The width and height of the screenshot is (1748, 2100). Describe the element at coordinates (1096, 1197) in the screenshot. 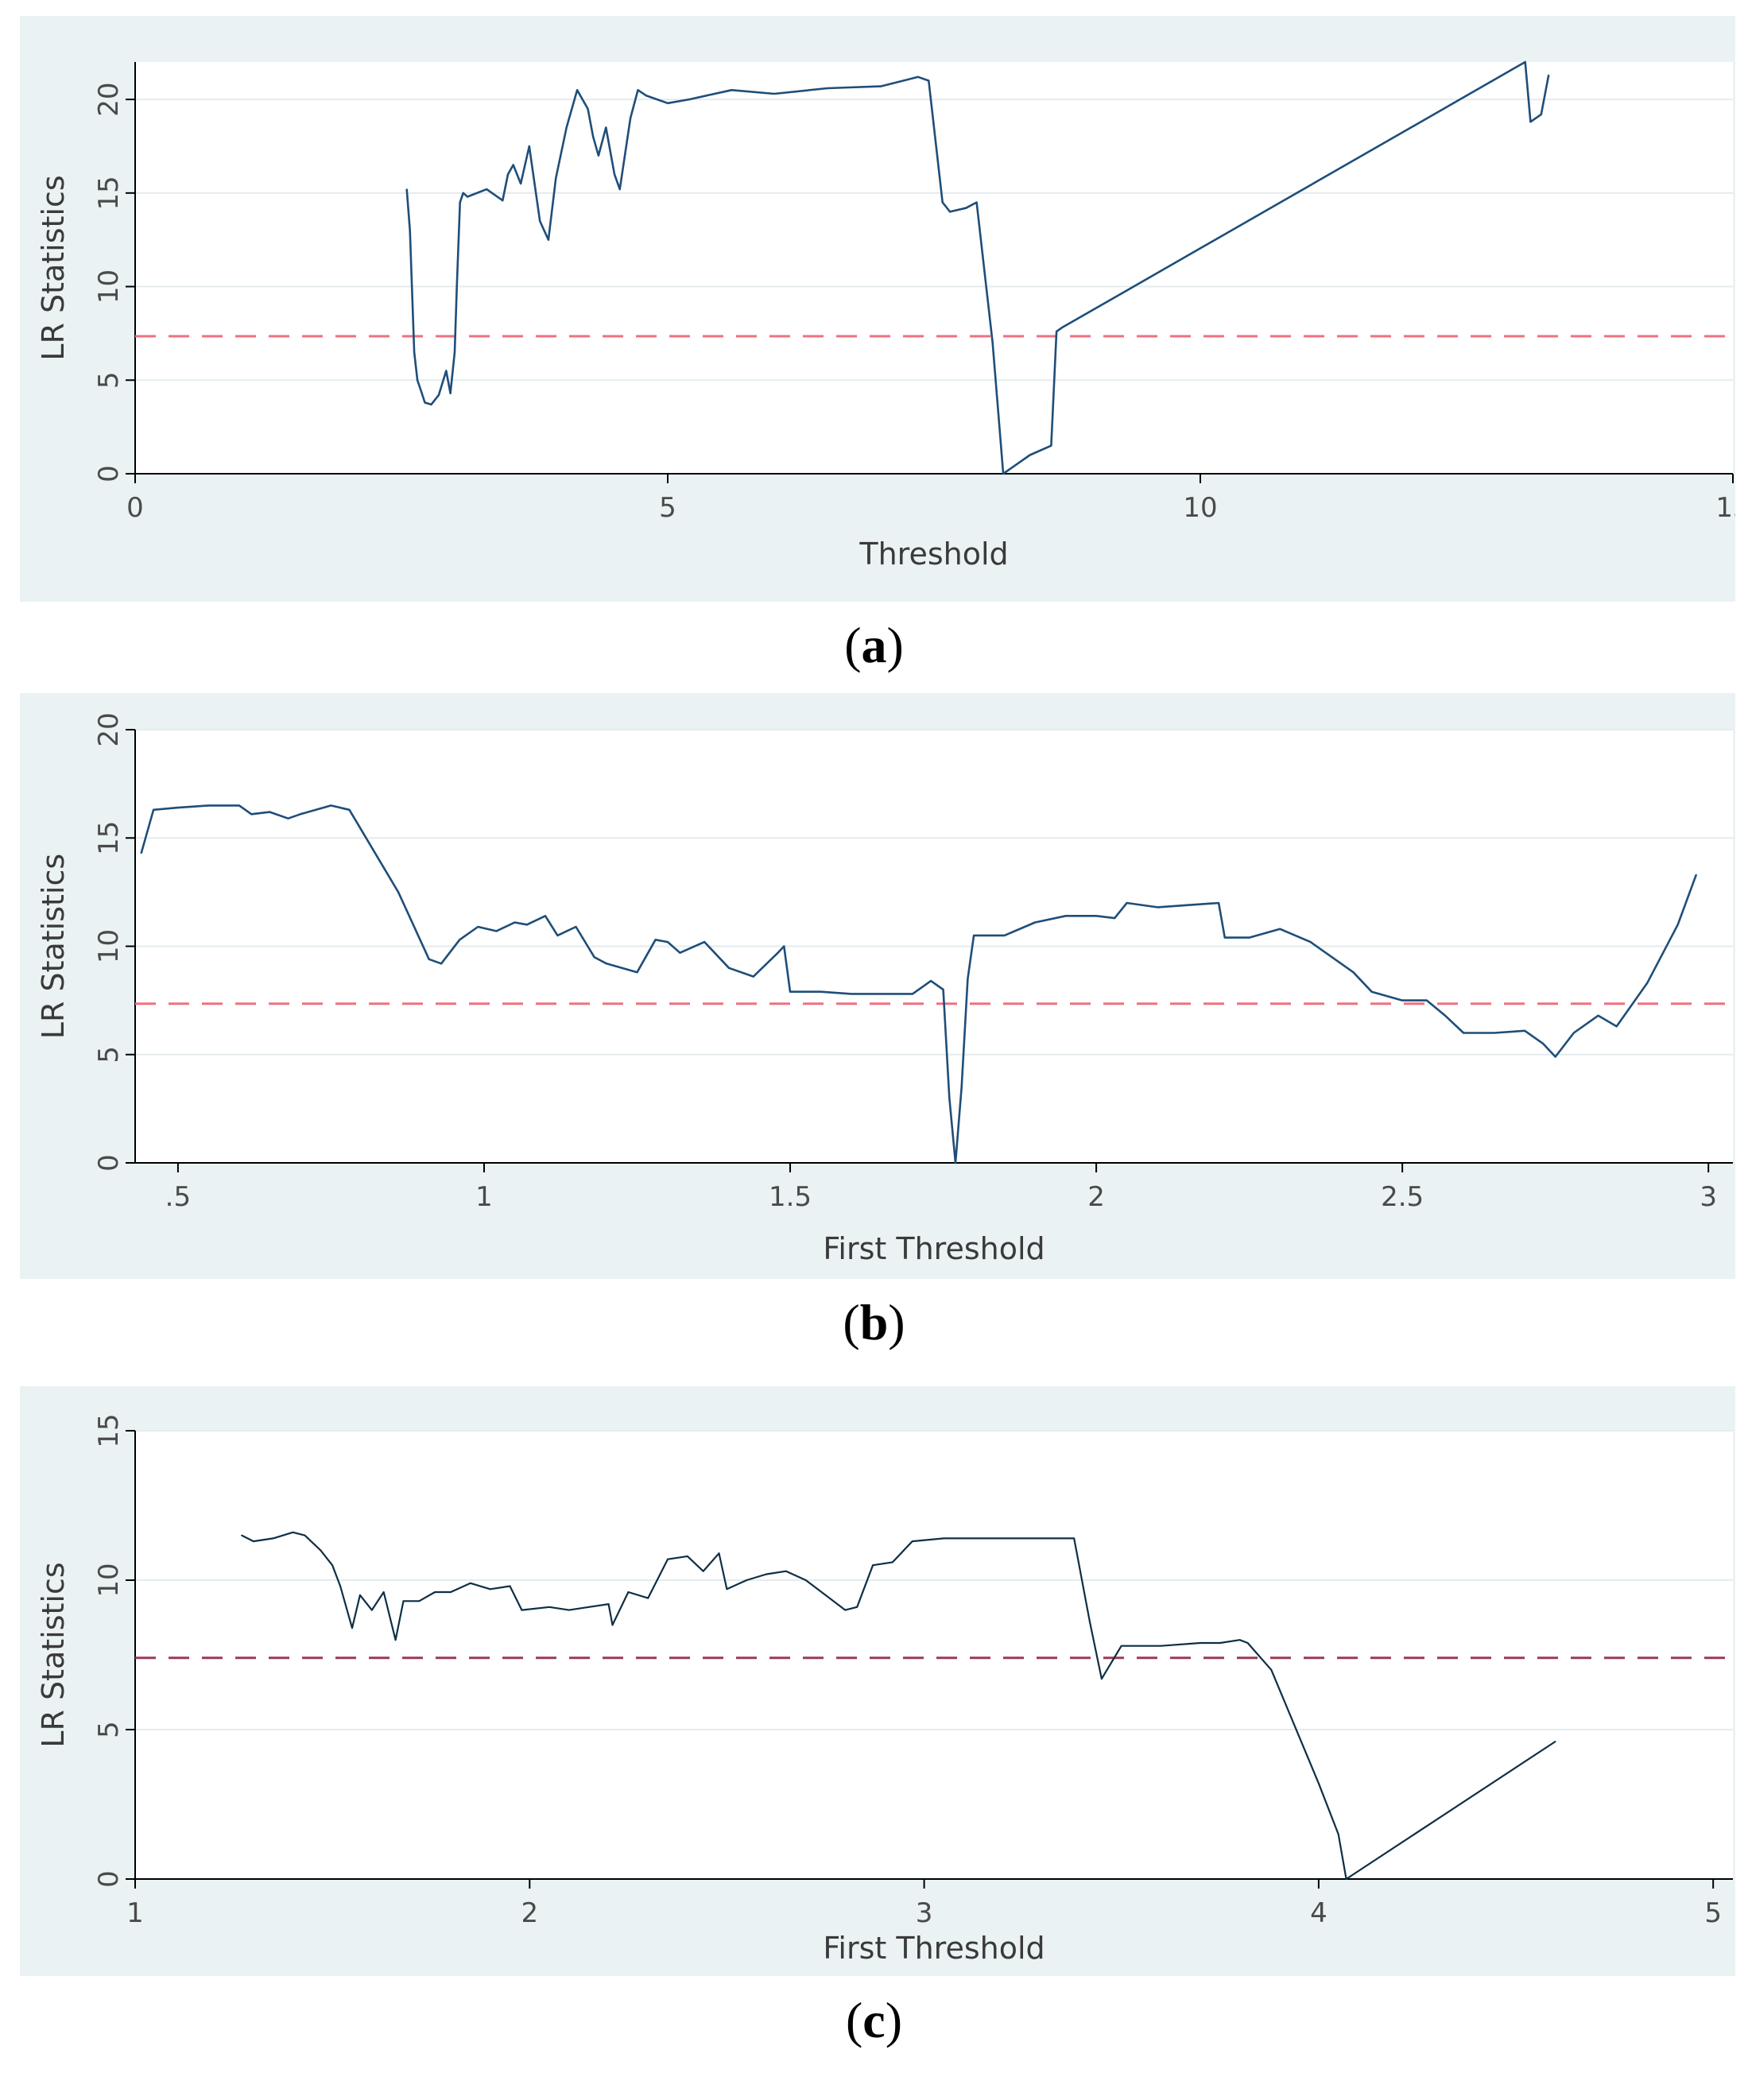

I see `x-tick-label: 2` at that location.